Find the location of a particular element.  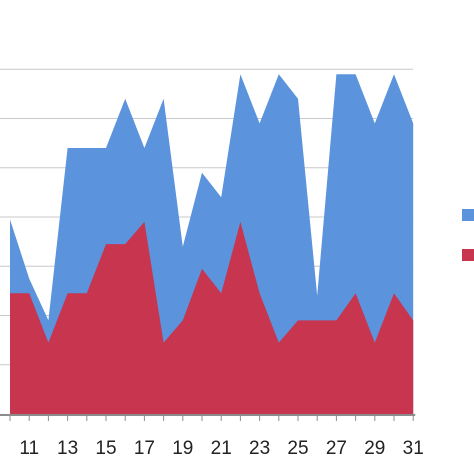

x-tick-label: 29 is located at coordinates (374, 448).